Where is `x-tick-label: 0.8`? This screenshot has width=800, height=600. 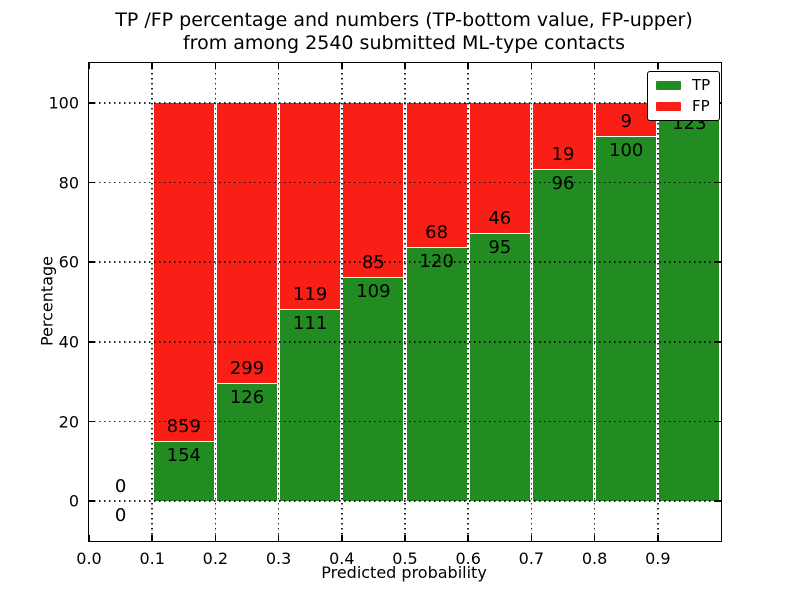
x-tick-label: 0.8 is located at coordinates (594, 558).